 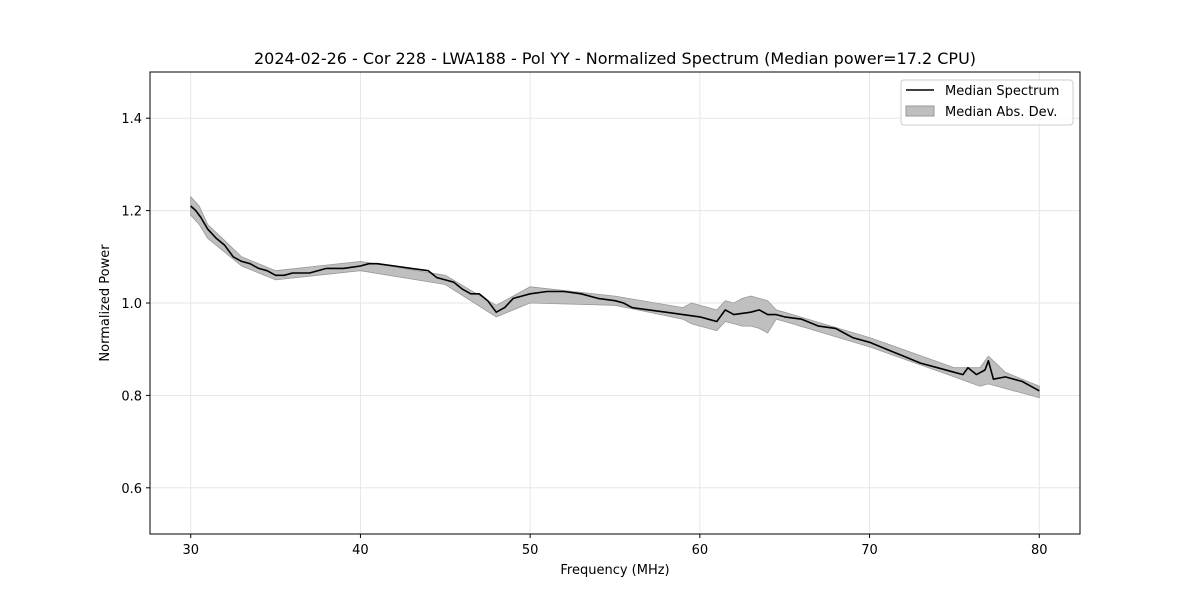 I want to click on y-tick-label: 1.2, so click(x=131, y=212).